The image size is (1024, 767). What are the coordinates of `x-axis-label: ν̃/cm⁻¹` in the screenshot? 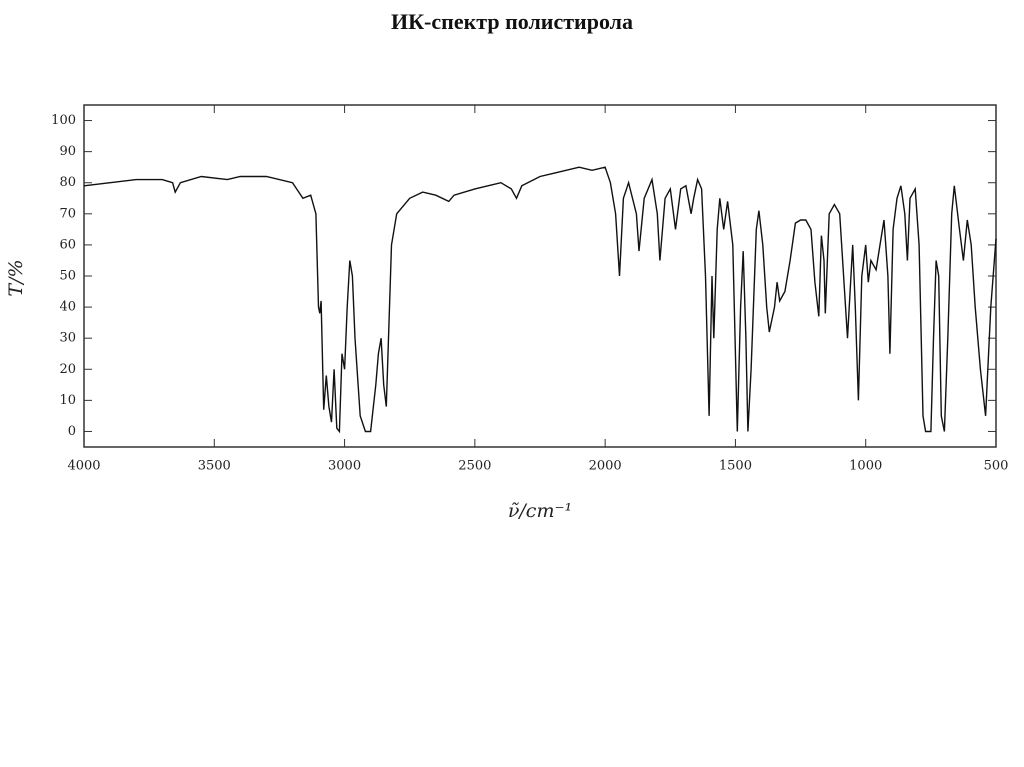 It's located at (540, 511).